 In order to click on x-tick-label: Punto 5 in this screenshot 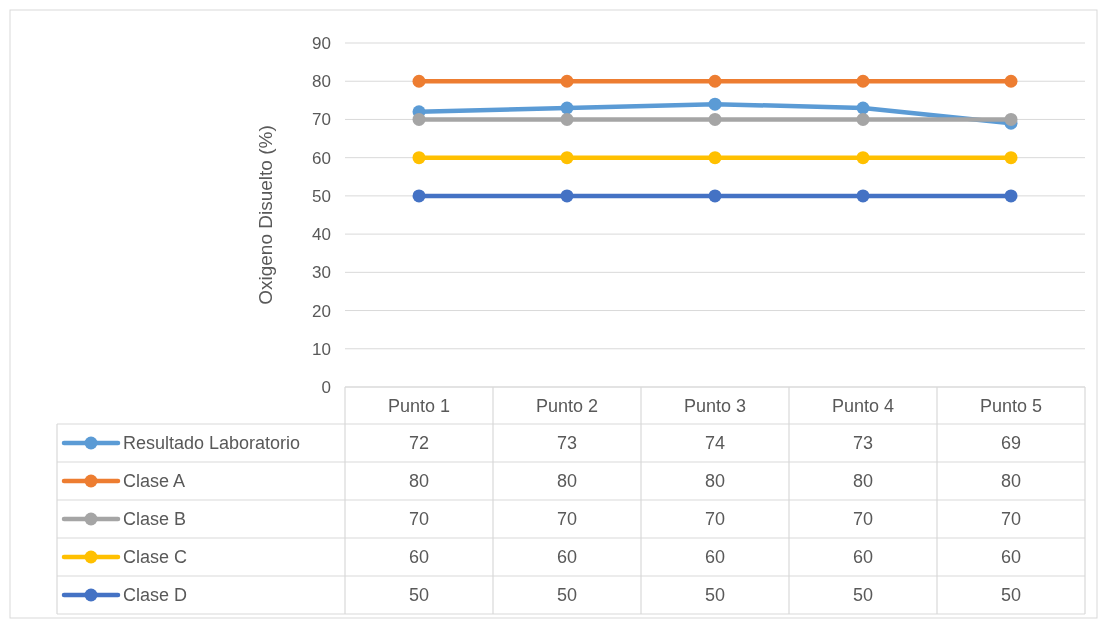, I will do `click(1011, 405)`.